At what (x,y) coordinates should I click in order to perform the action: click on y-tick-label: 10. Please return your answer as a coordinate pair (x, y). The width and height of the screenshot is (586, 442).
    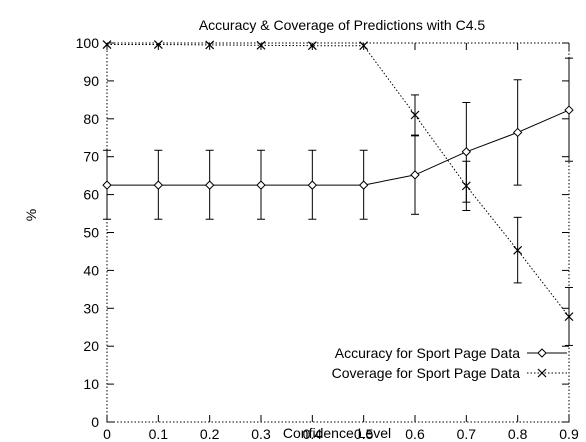
    Looking at the image, I should click on (91, 384).